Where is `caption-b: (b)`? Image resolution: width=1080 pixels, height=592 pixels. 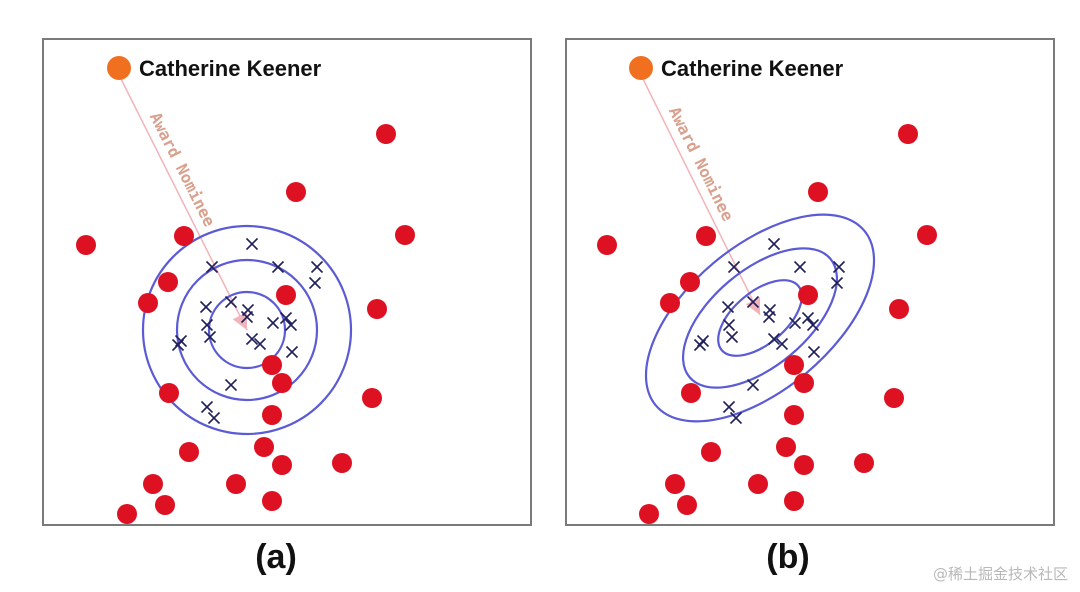
caption-b: (b) is located at coordinates (788, 557).